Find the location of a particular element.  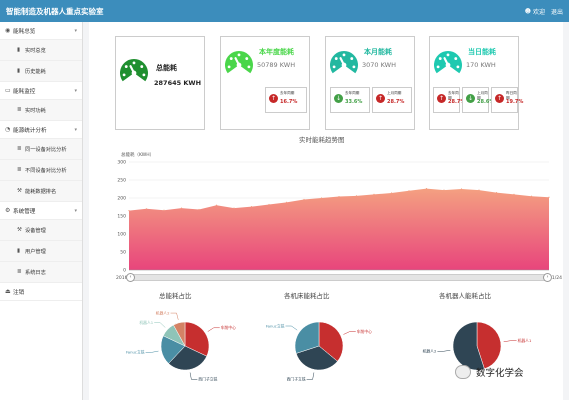

comparison-percent: 28.7% is located at coordinates (396, 102).